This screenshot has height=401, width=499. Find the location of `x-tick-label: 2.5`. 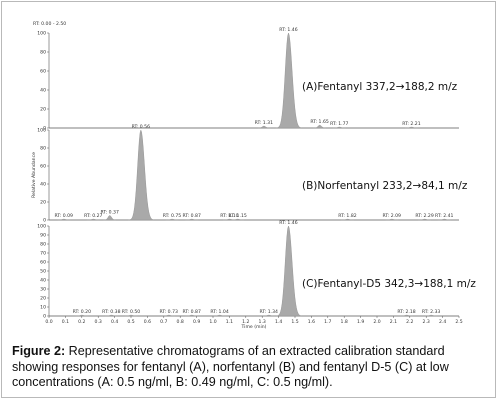

x-tick-label: 2.5 is located at coordinates (458, 322).